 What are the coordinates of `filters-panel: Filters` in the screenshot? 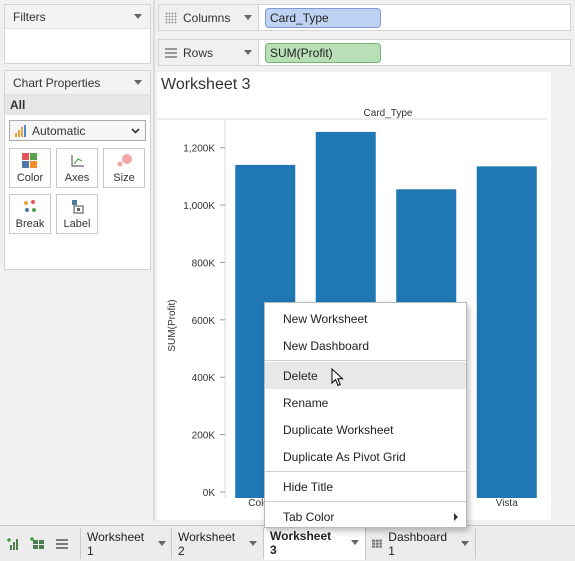 It's located at (77, 34).